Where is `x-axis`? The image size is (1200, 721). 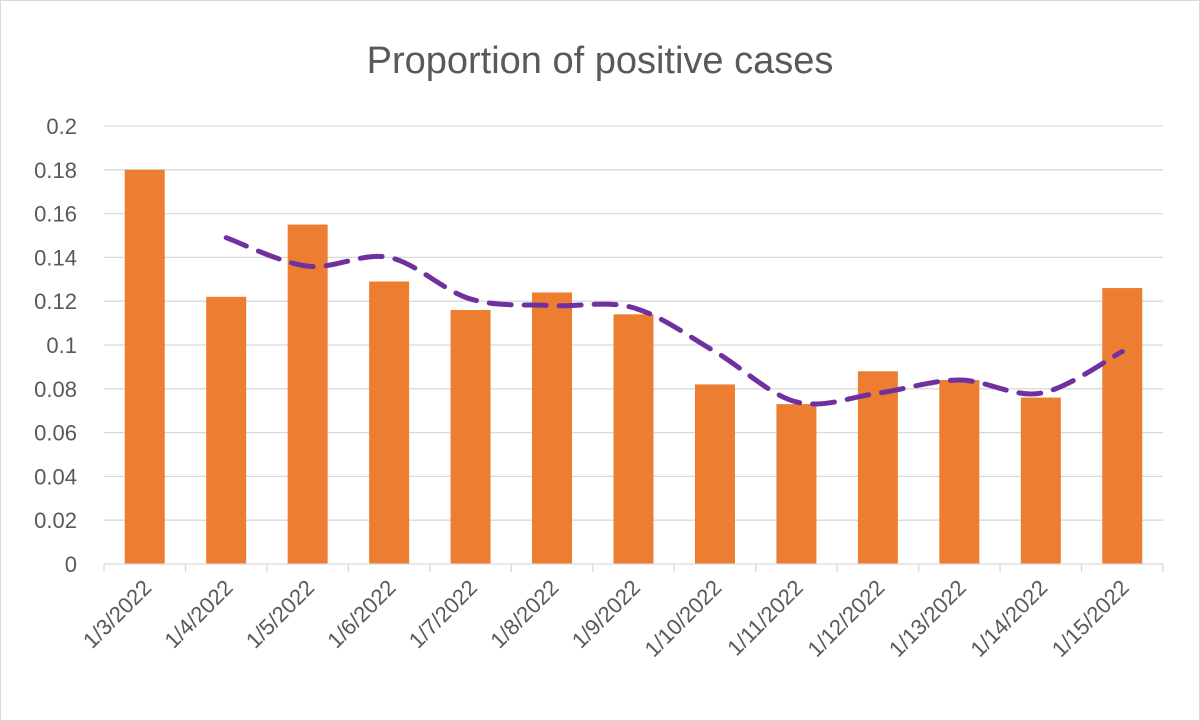 x-axis is located at coordinates (633, 567).